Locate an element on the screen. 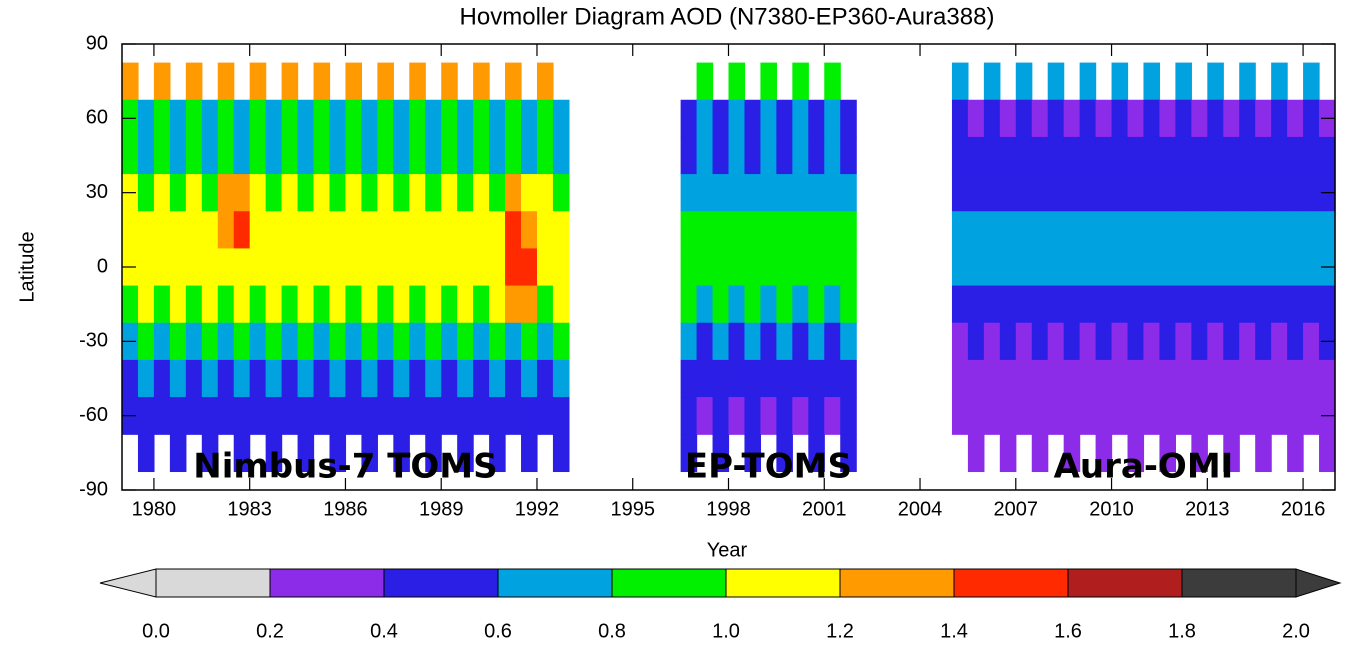 This screenshot has width=1345, height=651. colorbar-label: 1.4 is located at coordinates (954, 631).